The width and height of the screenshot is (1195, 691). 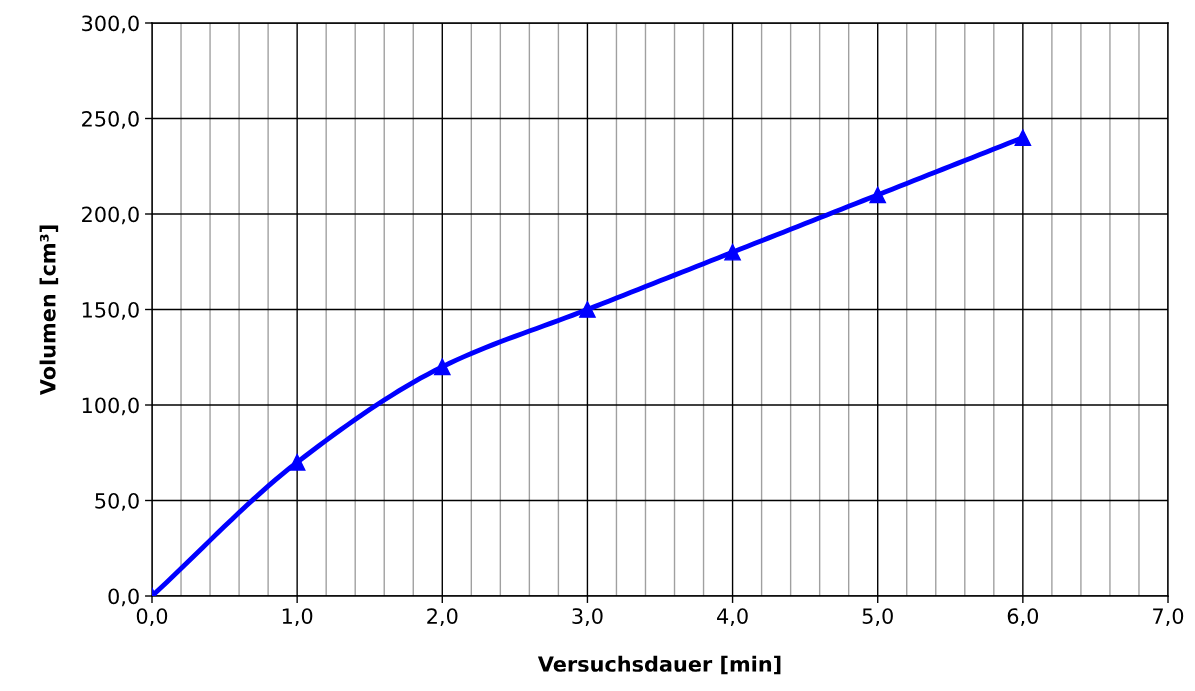 What do you see at coordinates (49, 310) in the screenshot?
I see `y-axis-title: Volumen [cm³]` at bounding box center [49, 310].